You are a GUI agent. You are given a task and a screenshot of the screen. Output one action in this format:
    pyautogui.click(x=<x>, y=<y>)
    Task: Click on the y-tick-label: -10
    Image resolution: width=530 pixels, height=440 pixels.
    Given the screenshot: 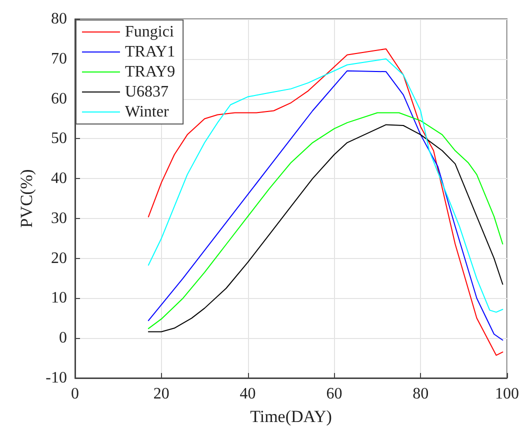 What is the action you would take?
    pyautogui.click(x=56, y=378)
    